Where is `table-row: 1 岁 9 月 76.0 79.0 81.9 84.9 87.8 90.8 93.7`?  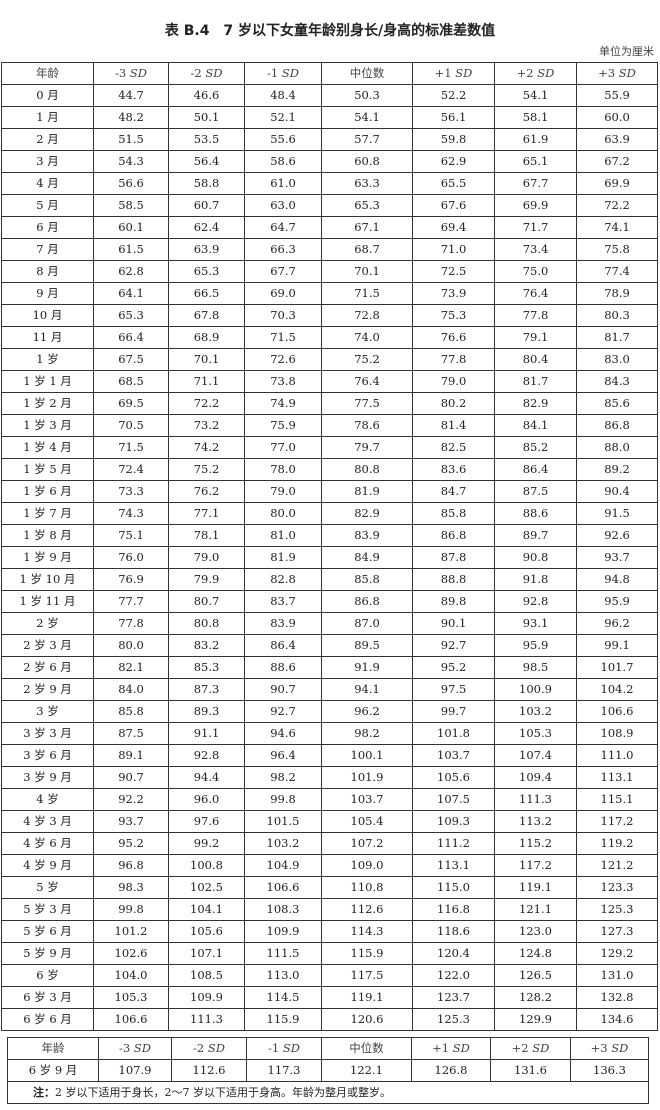
table-row: 1 岁 9 月 76.0 79.0 81.9 84.9 87.8 90.8 93.7 is located at coordinates (329, 557).